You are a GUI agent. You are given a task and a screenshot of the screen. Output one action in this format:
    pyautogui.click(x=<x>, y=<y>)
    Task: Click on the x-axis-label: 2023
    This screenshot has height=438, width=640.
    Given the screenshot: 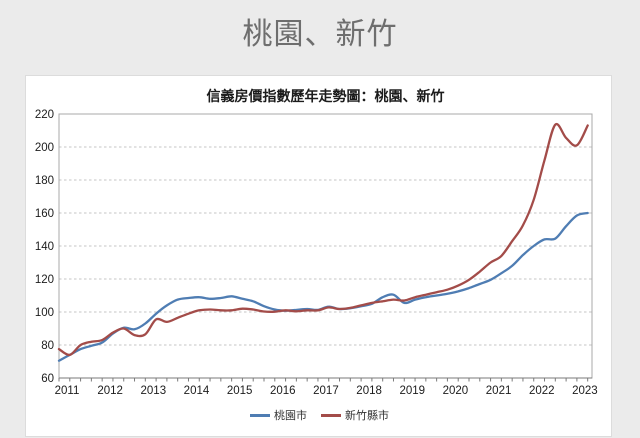 What is the action you would take?
    pyautogui.click(x=585, y=391)
    